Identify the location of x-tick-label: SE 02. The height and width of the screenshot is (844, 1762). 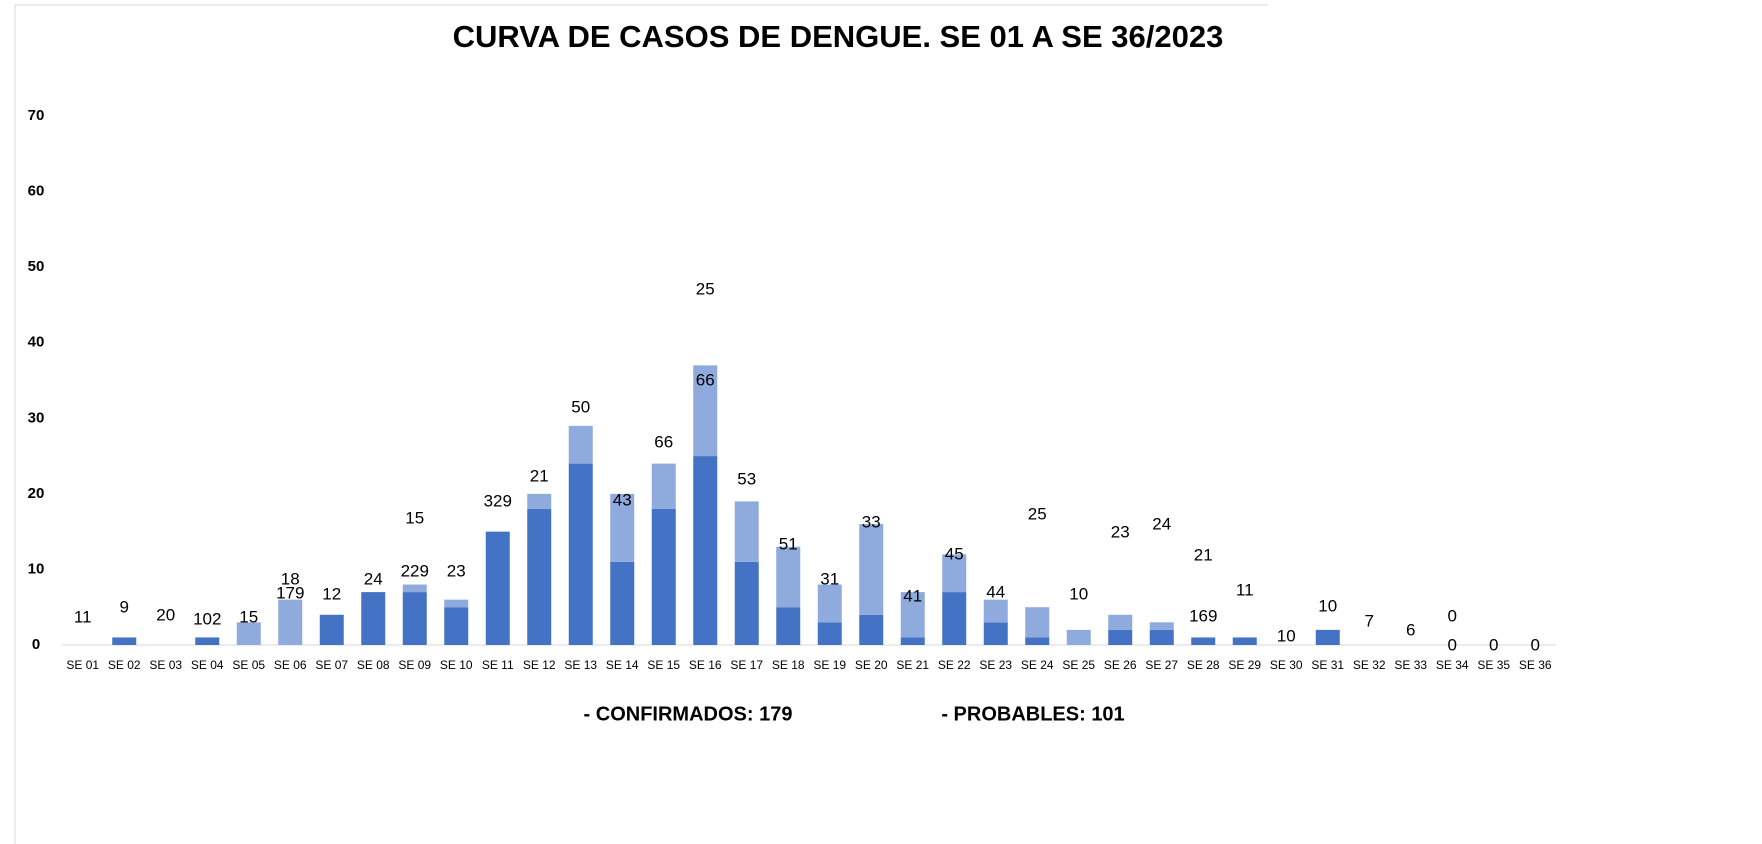
(124, 665).